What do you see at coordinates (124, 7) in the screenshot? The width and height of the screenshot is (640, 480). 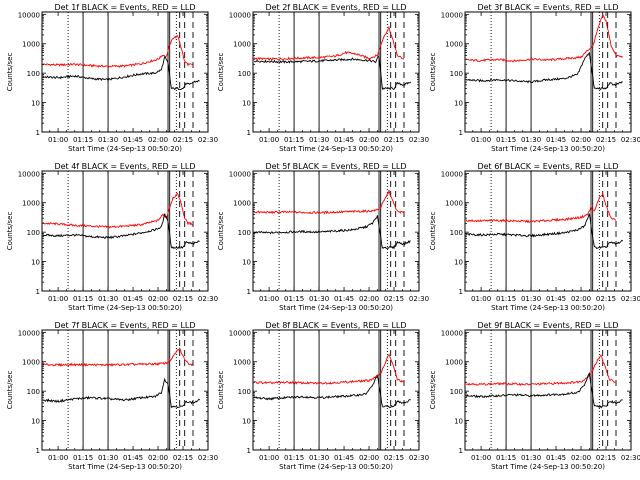 I see `chart-title: Det 1f BLACK = Events, RED = LLD` at bounding box center [124, 7].